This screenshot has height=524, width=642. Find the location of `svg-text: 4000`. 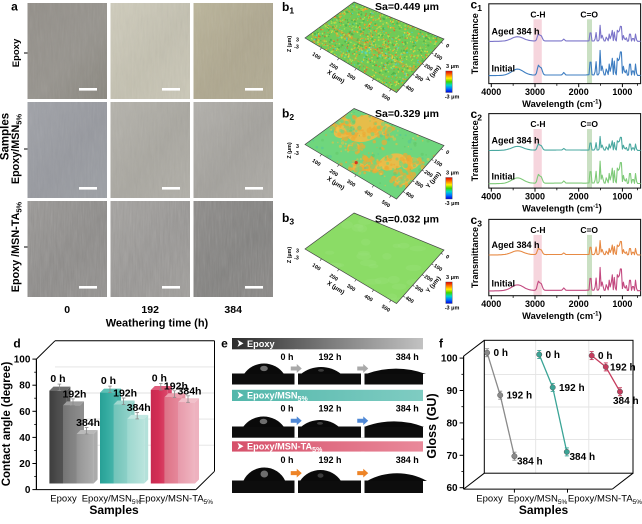

svg-text: 4000 is located at coordinates (491, 197).